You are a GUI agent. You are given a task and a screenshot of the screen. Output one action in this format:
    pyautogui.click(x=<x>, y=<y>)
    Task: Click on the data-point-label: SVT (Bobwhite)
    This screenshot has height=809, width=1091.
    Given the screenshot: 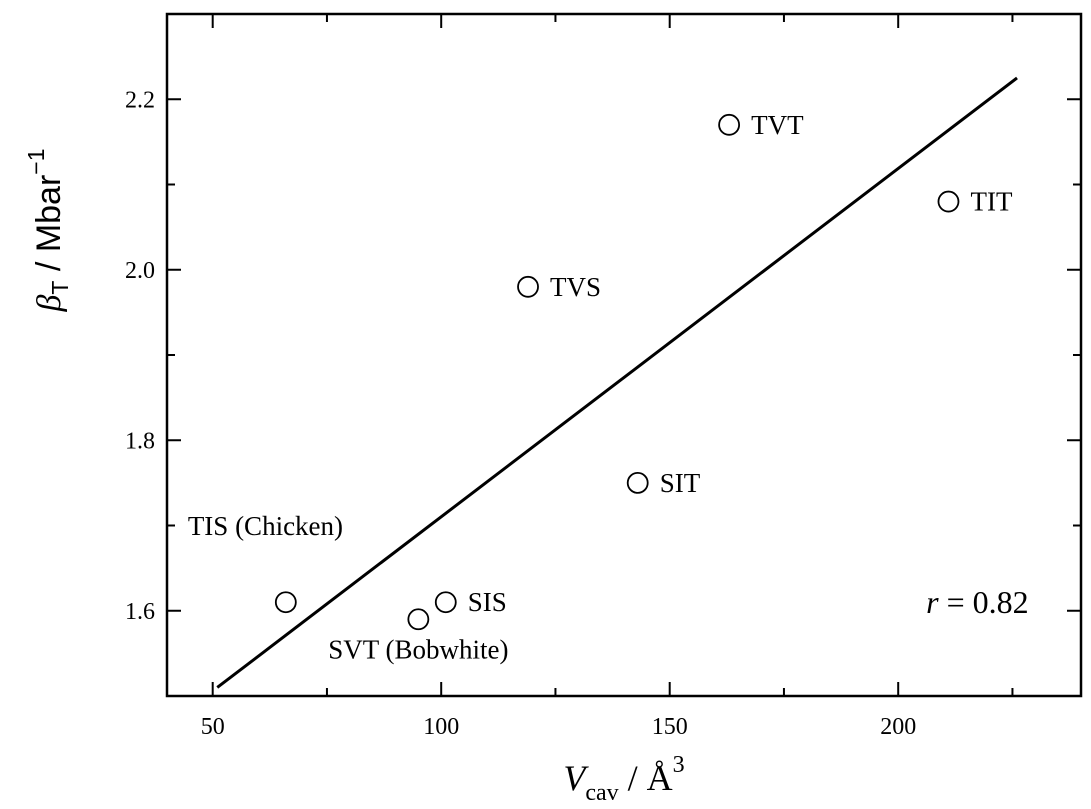 What is the action you would take?
    pyautogui.click(x=418, y=649)
    